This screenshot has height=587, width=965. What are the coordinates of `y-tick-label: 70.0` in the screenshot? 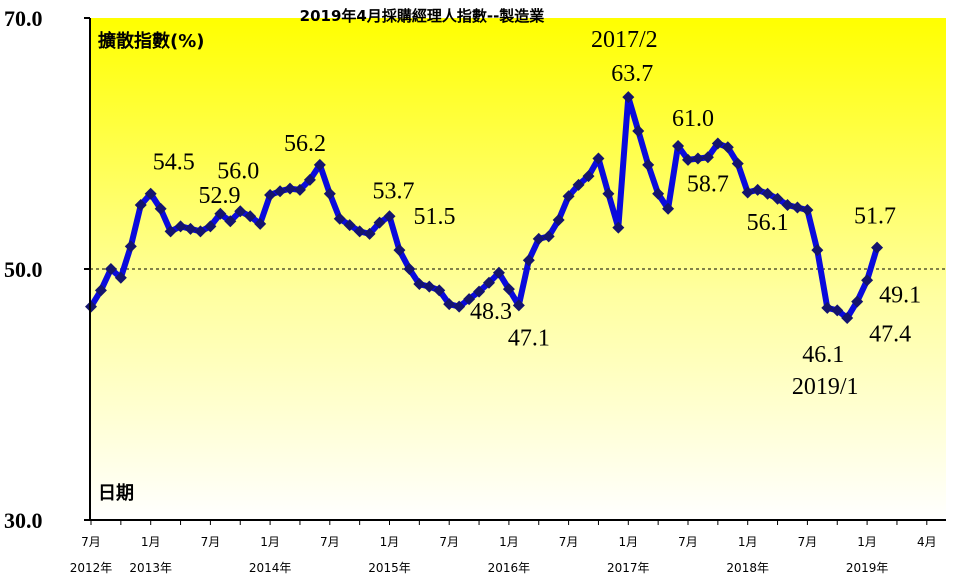 It's located at (23, 18).